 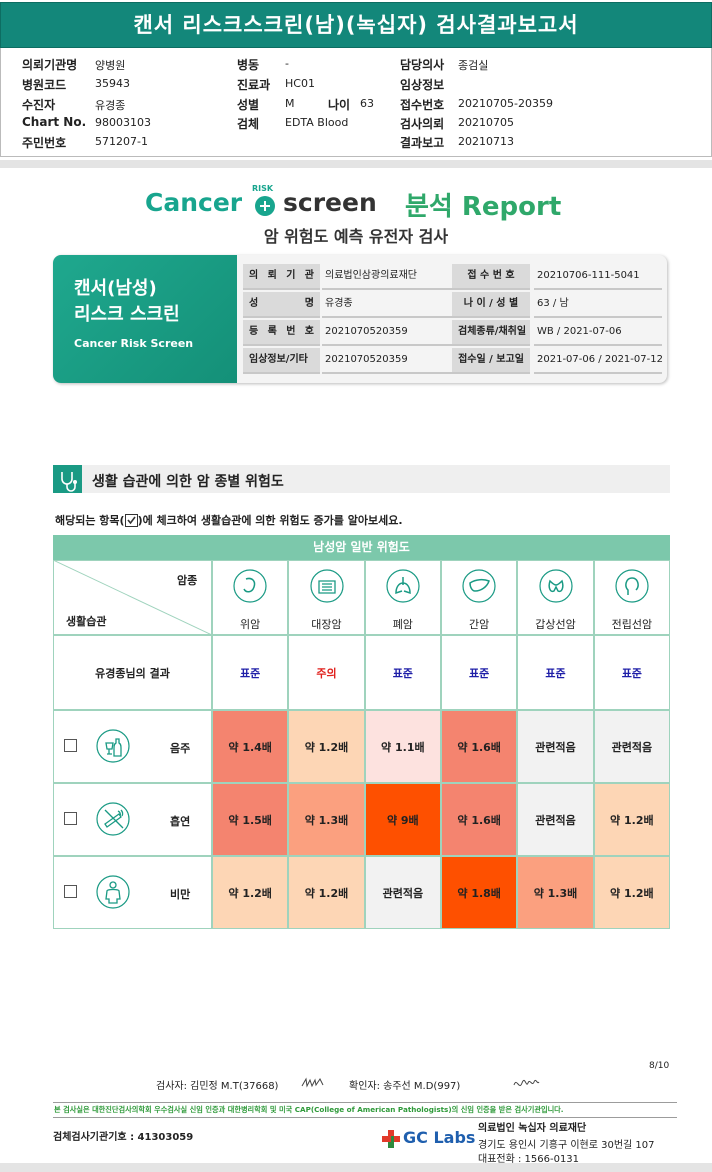 What do you see at coordinates (263, 188) in the screenshot?
I see `logo-risk: RISK` at bounding box center [263, 188].